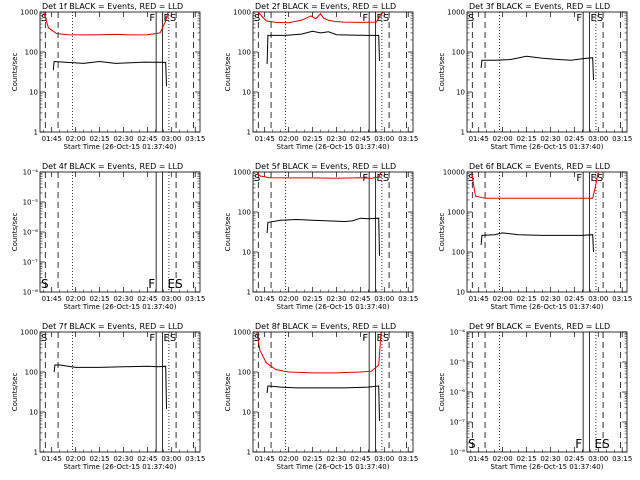 The width and height of the screenshot is (640, 480). I want to click on panel-title: Det 3f BLACK = Events, RED = LLD, so click(539, 6).